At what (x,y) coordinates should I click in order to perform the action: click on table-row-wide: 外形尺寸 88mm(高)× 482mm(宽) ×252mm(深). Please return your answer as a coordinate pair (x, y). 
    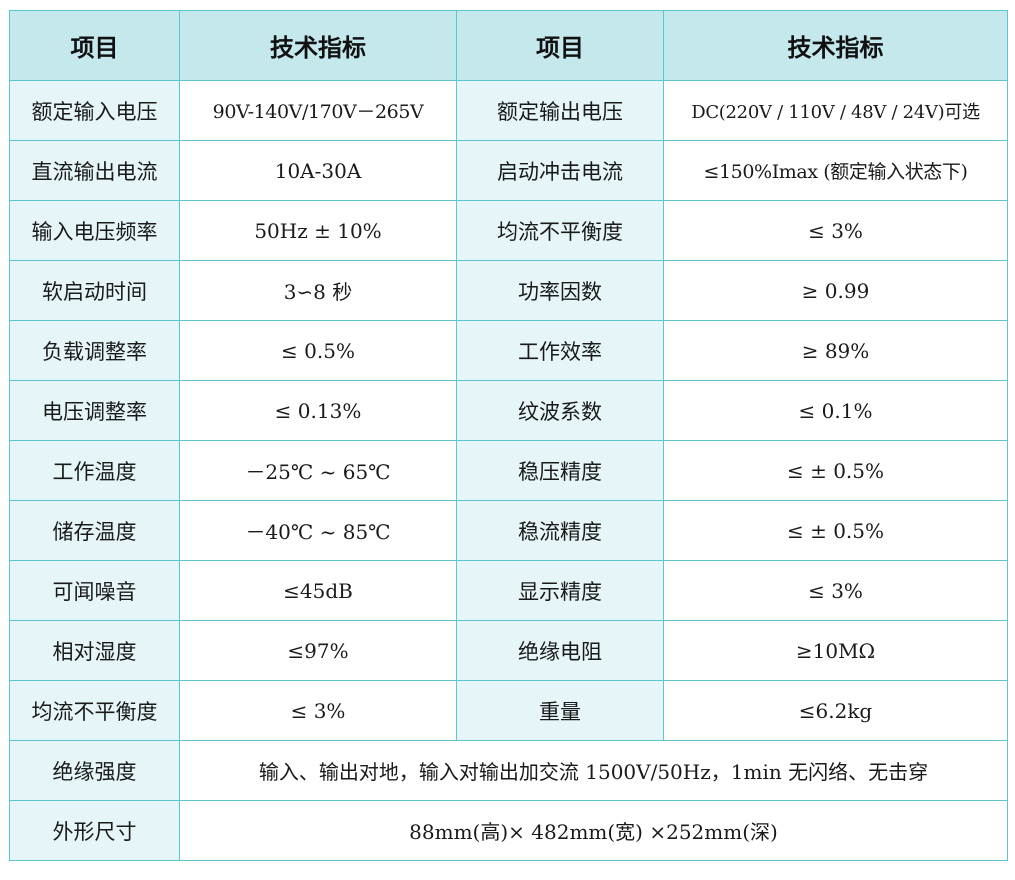
    Looking at the image, I should click on (508, 830).